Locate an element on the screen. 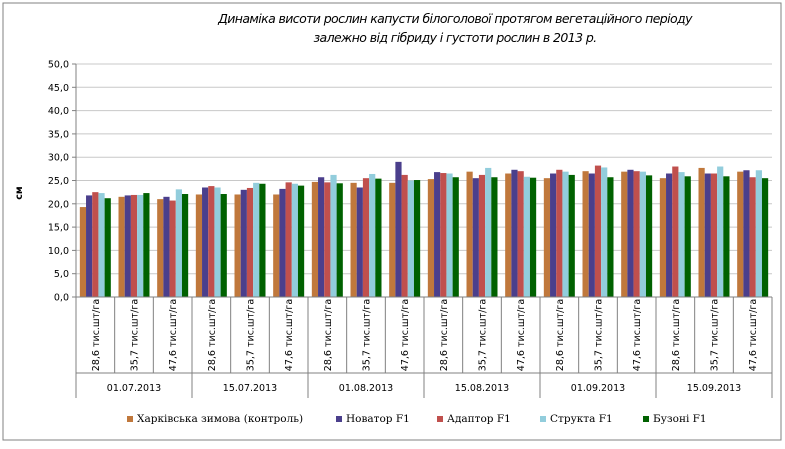 This screenshot has height=449, width=785. y-tick-label: 0,0 is located at coordinates (61, 298).